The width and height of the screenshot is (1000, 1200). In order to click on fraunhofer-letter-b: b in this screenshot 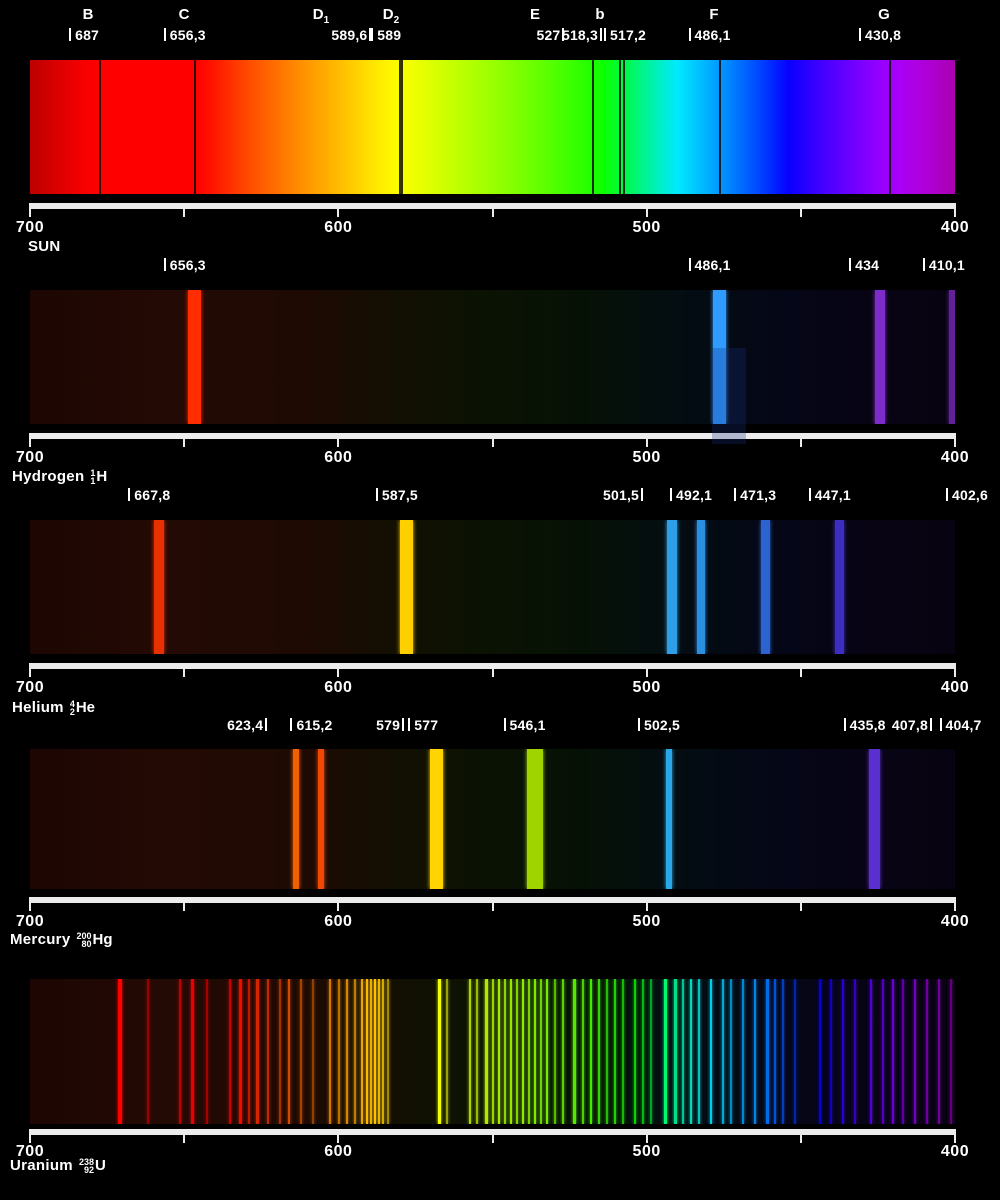, I will do `click(599, 14)`.